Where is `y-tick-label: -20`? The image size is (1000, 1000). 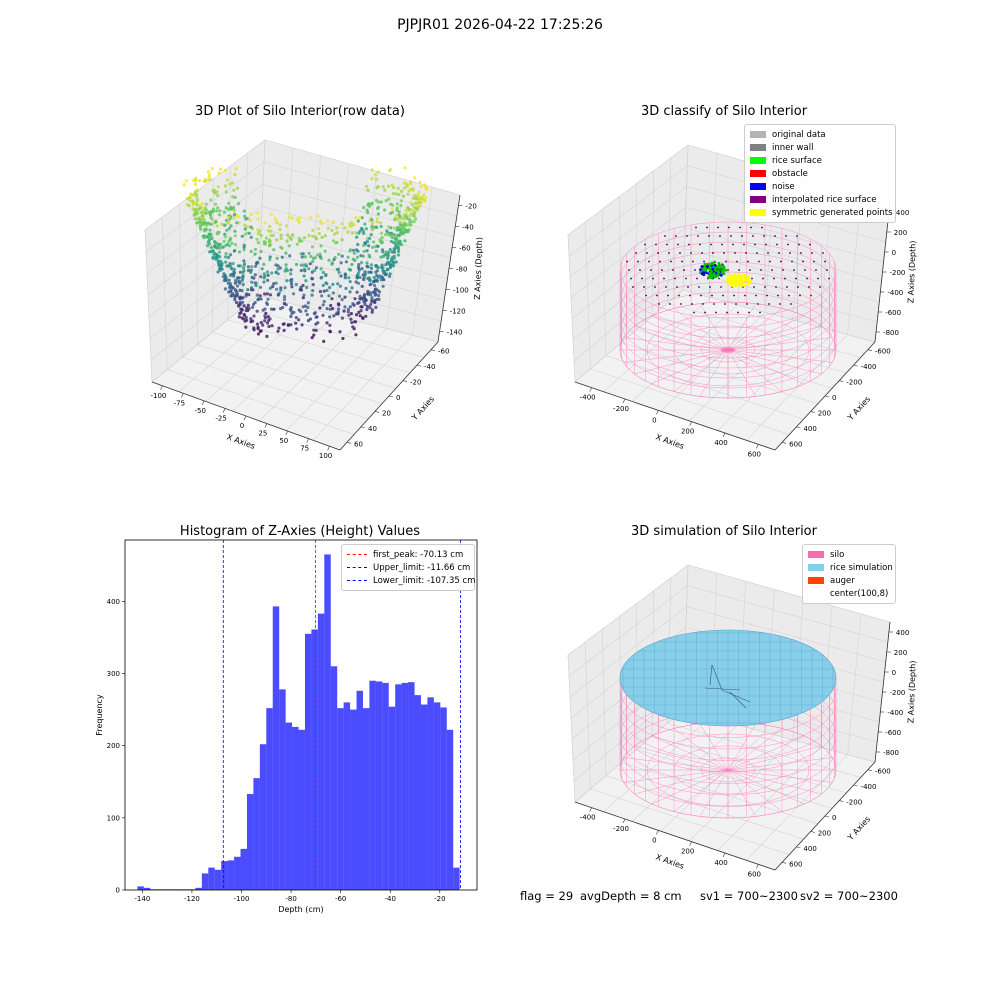
y-tick-label: -20 is located at coordinates (415, 383).